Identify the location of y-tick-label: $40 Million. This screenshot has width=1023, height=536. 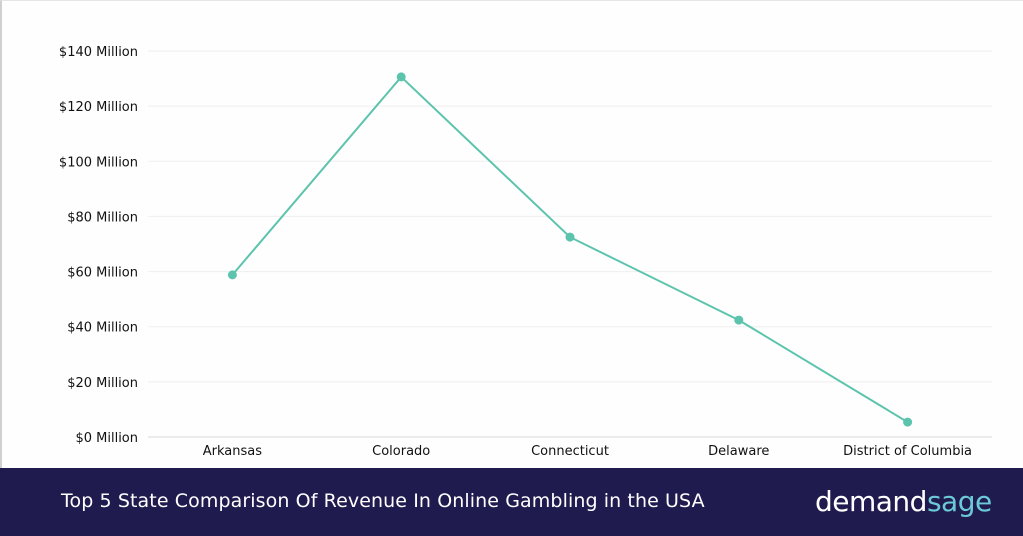
(102, 328).